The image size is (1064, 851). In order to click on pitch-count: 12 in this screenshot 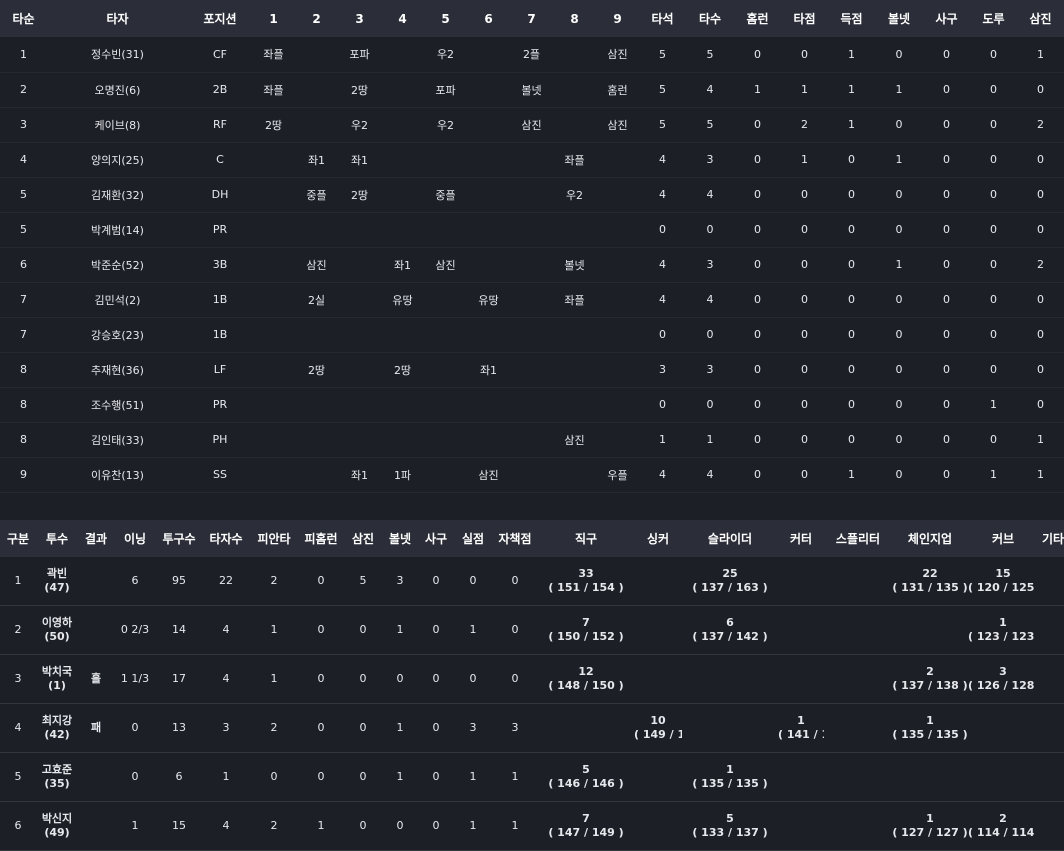, I will do `click(586, 671)`.